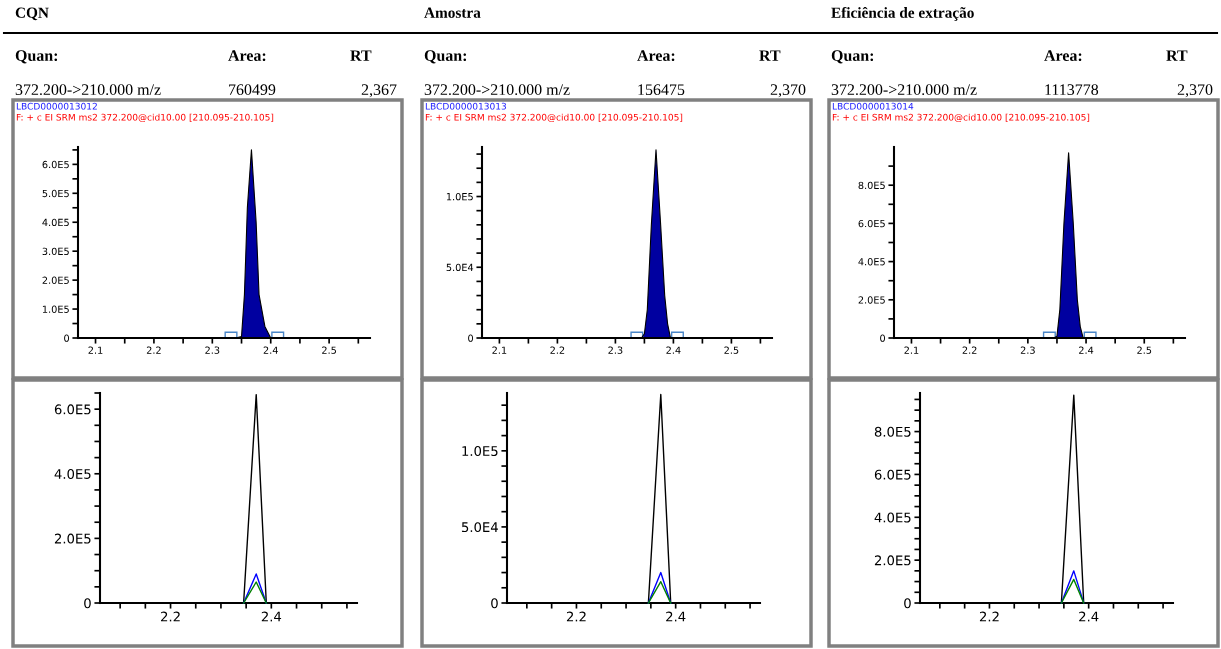 This screenshot has height=649, width=1221. I want to click on text: LBCD0000013013, so click(466, 106).